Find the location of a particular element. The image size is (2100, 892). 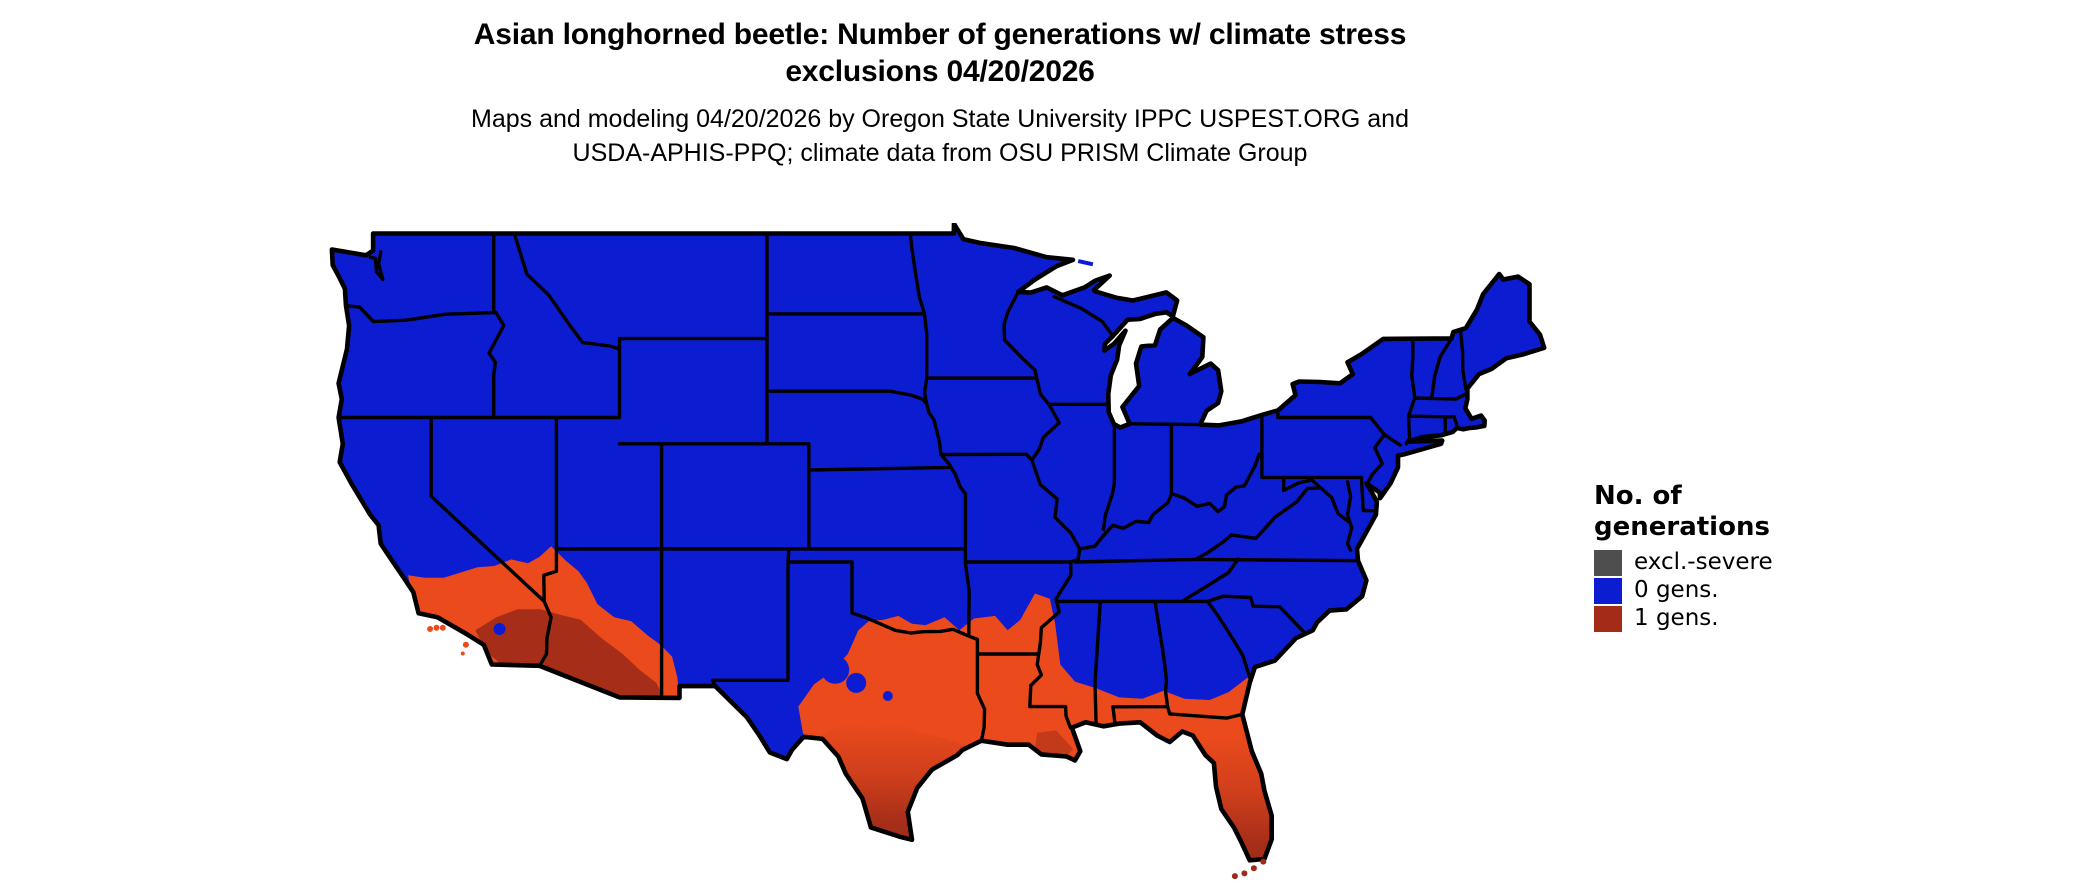

one-gen-dark-delta is located at coordinates (1054, 746).